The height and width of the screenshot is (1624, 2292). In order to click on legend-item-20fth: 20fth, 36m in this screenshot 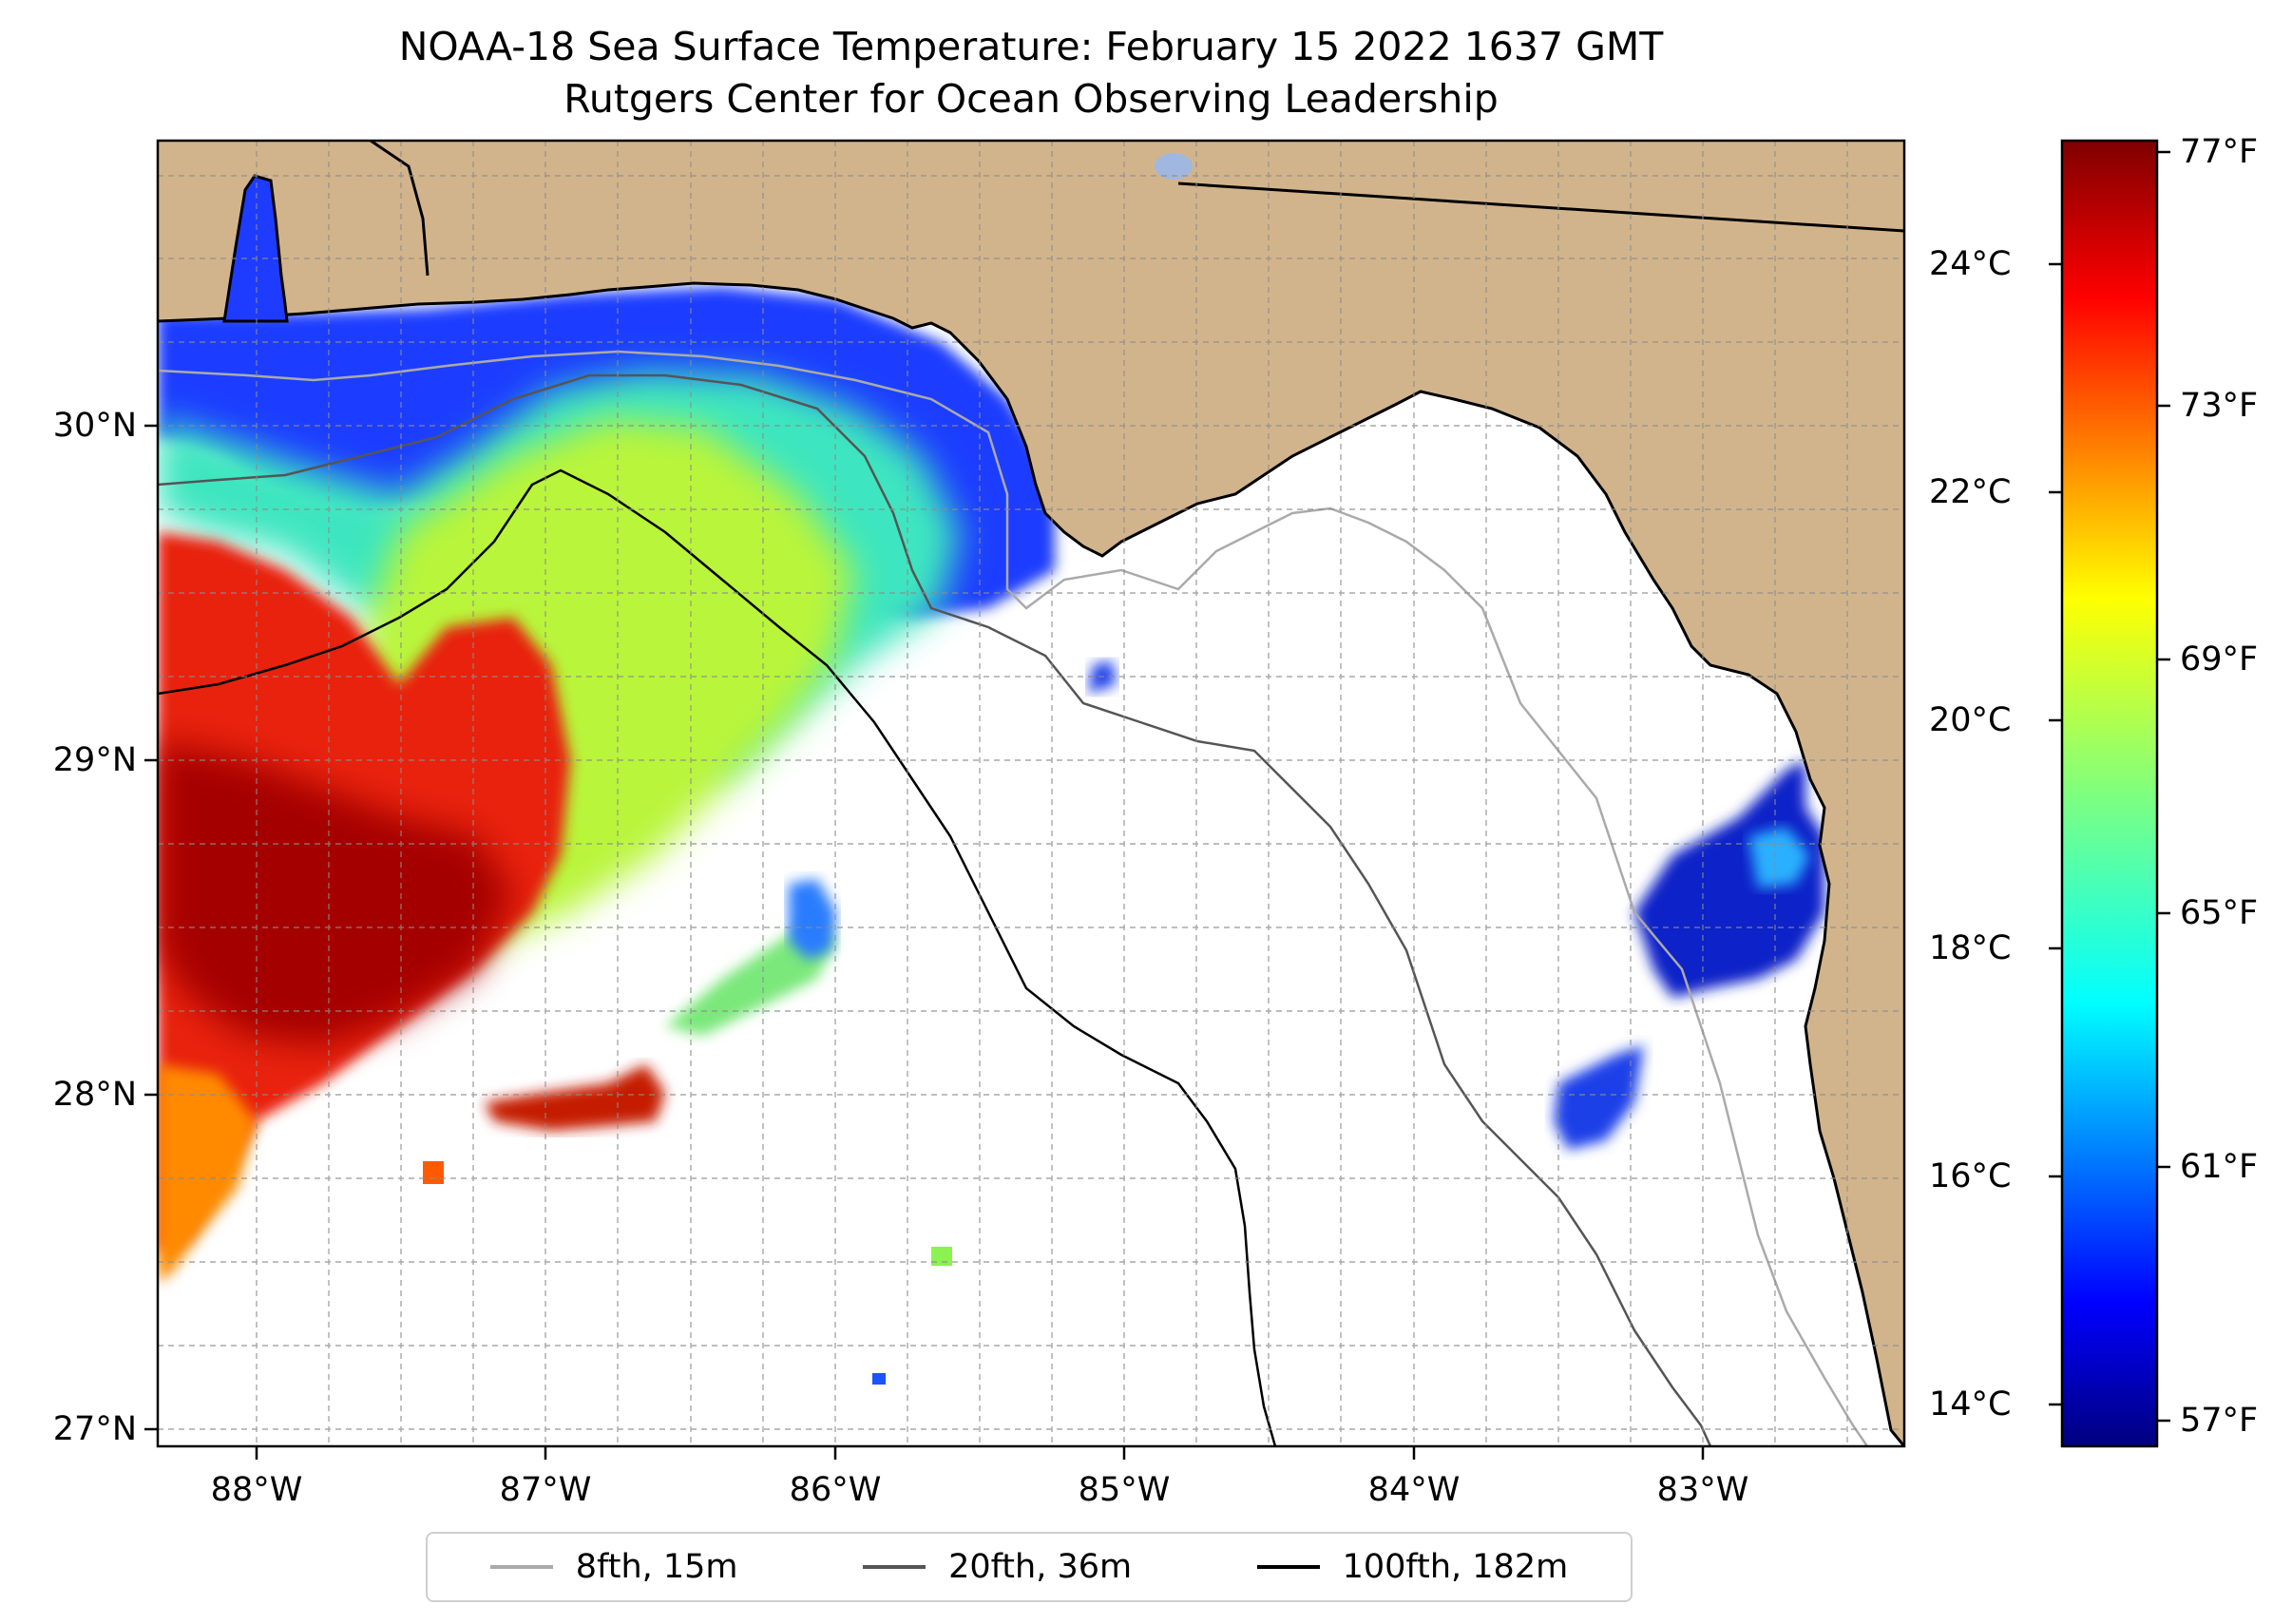, I will do `click(997, 1567)`.